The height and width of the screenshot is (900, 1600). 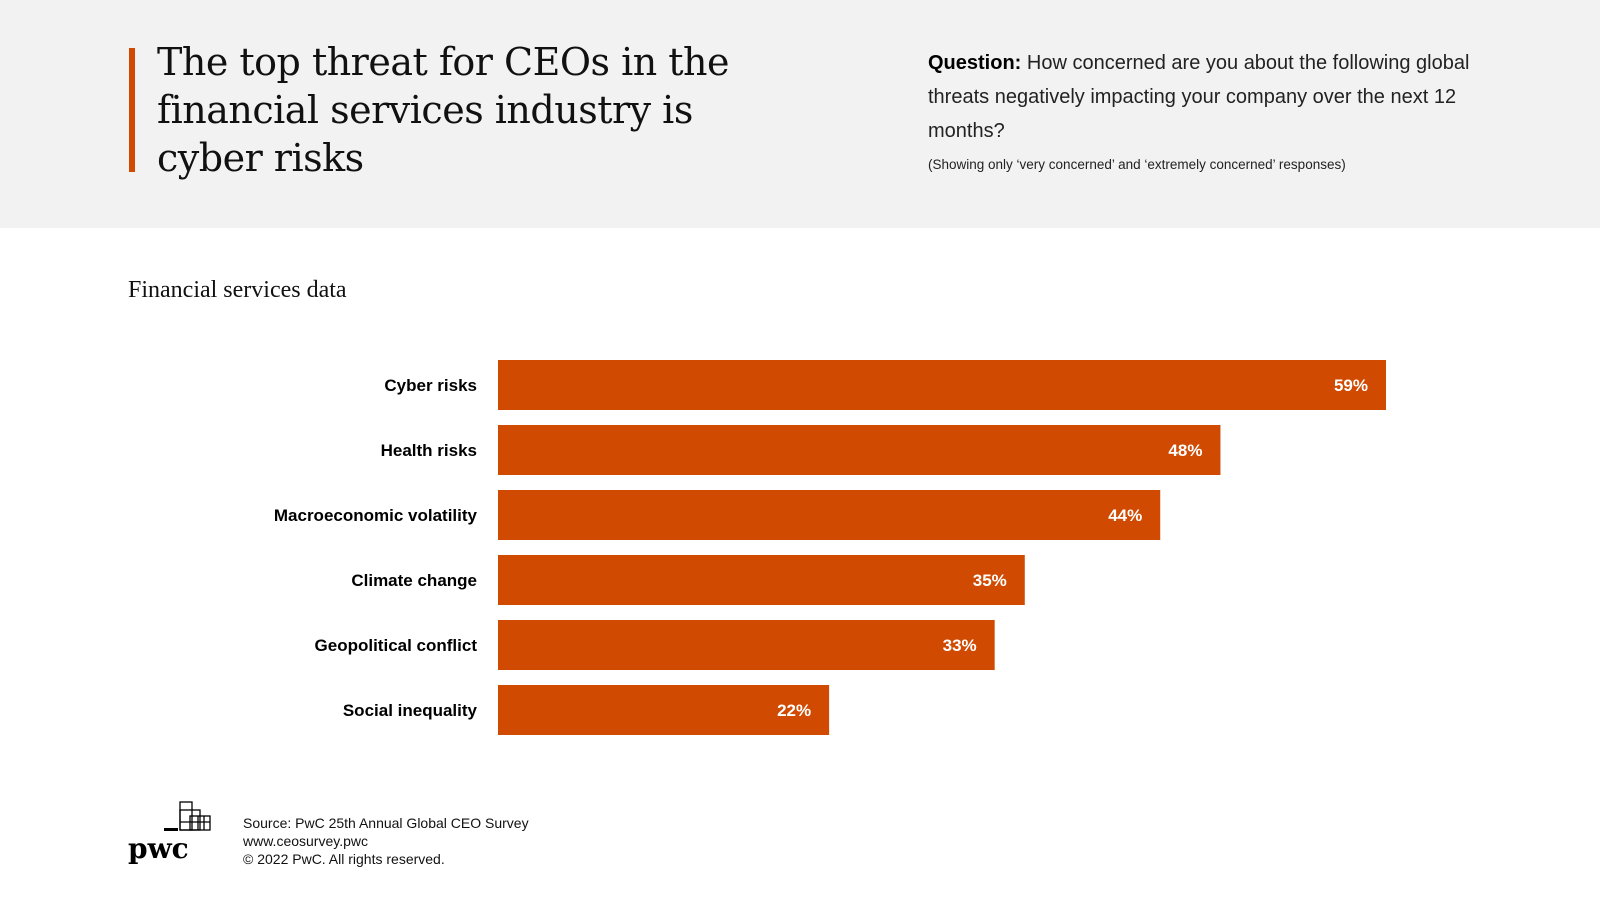 I want to click on data-label: 22%, so click(x=794, y=710).